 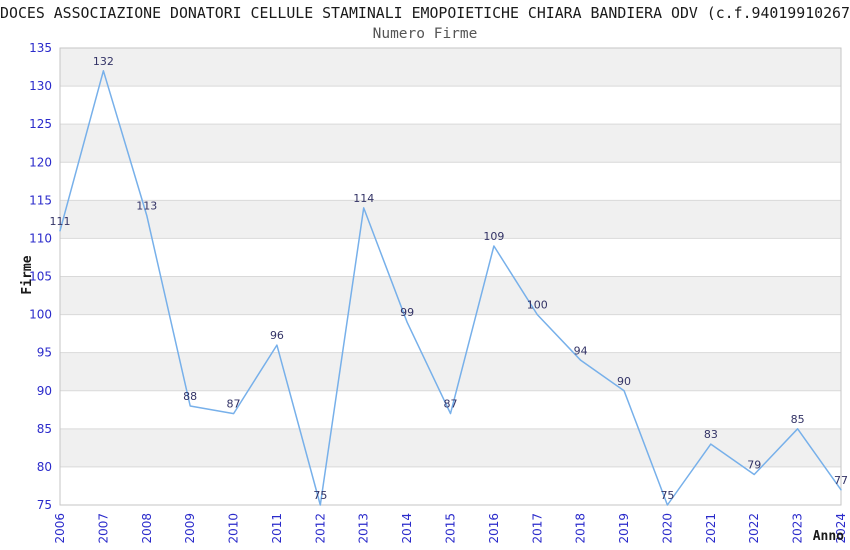 I want to click on y-tick-label: 135, so click(x=40, y=48).